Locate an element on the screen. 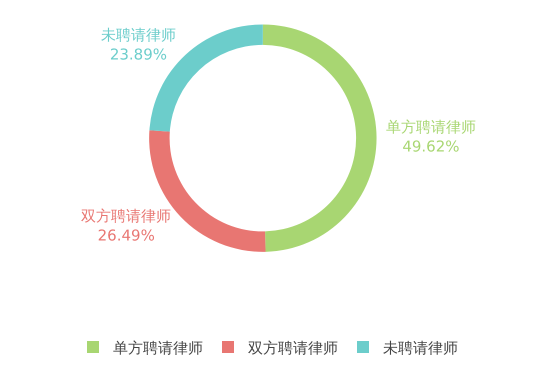 This screenshot has height=381, width=536. slice-label: 双方聘请律师 is located at coordinates (126, 215).